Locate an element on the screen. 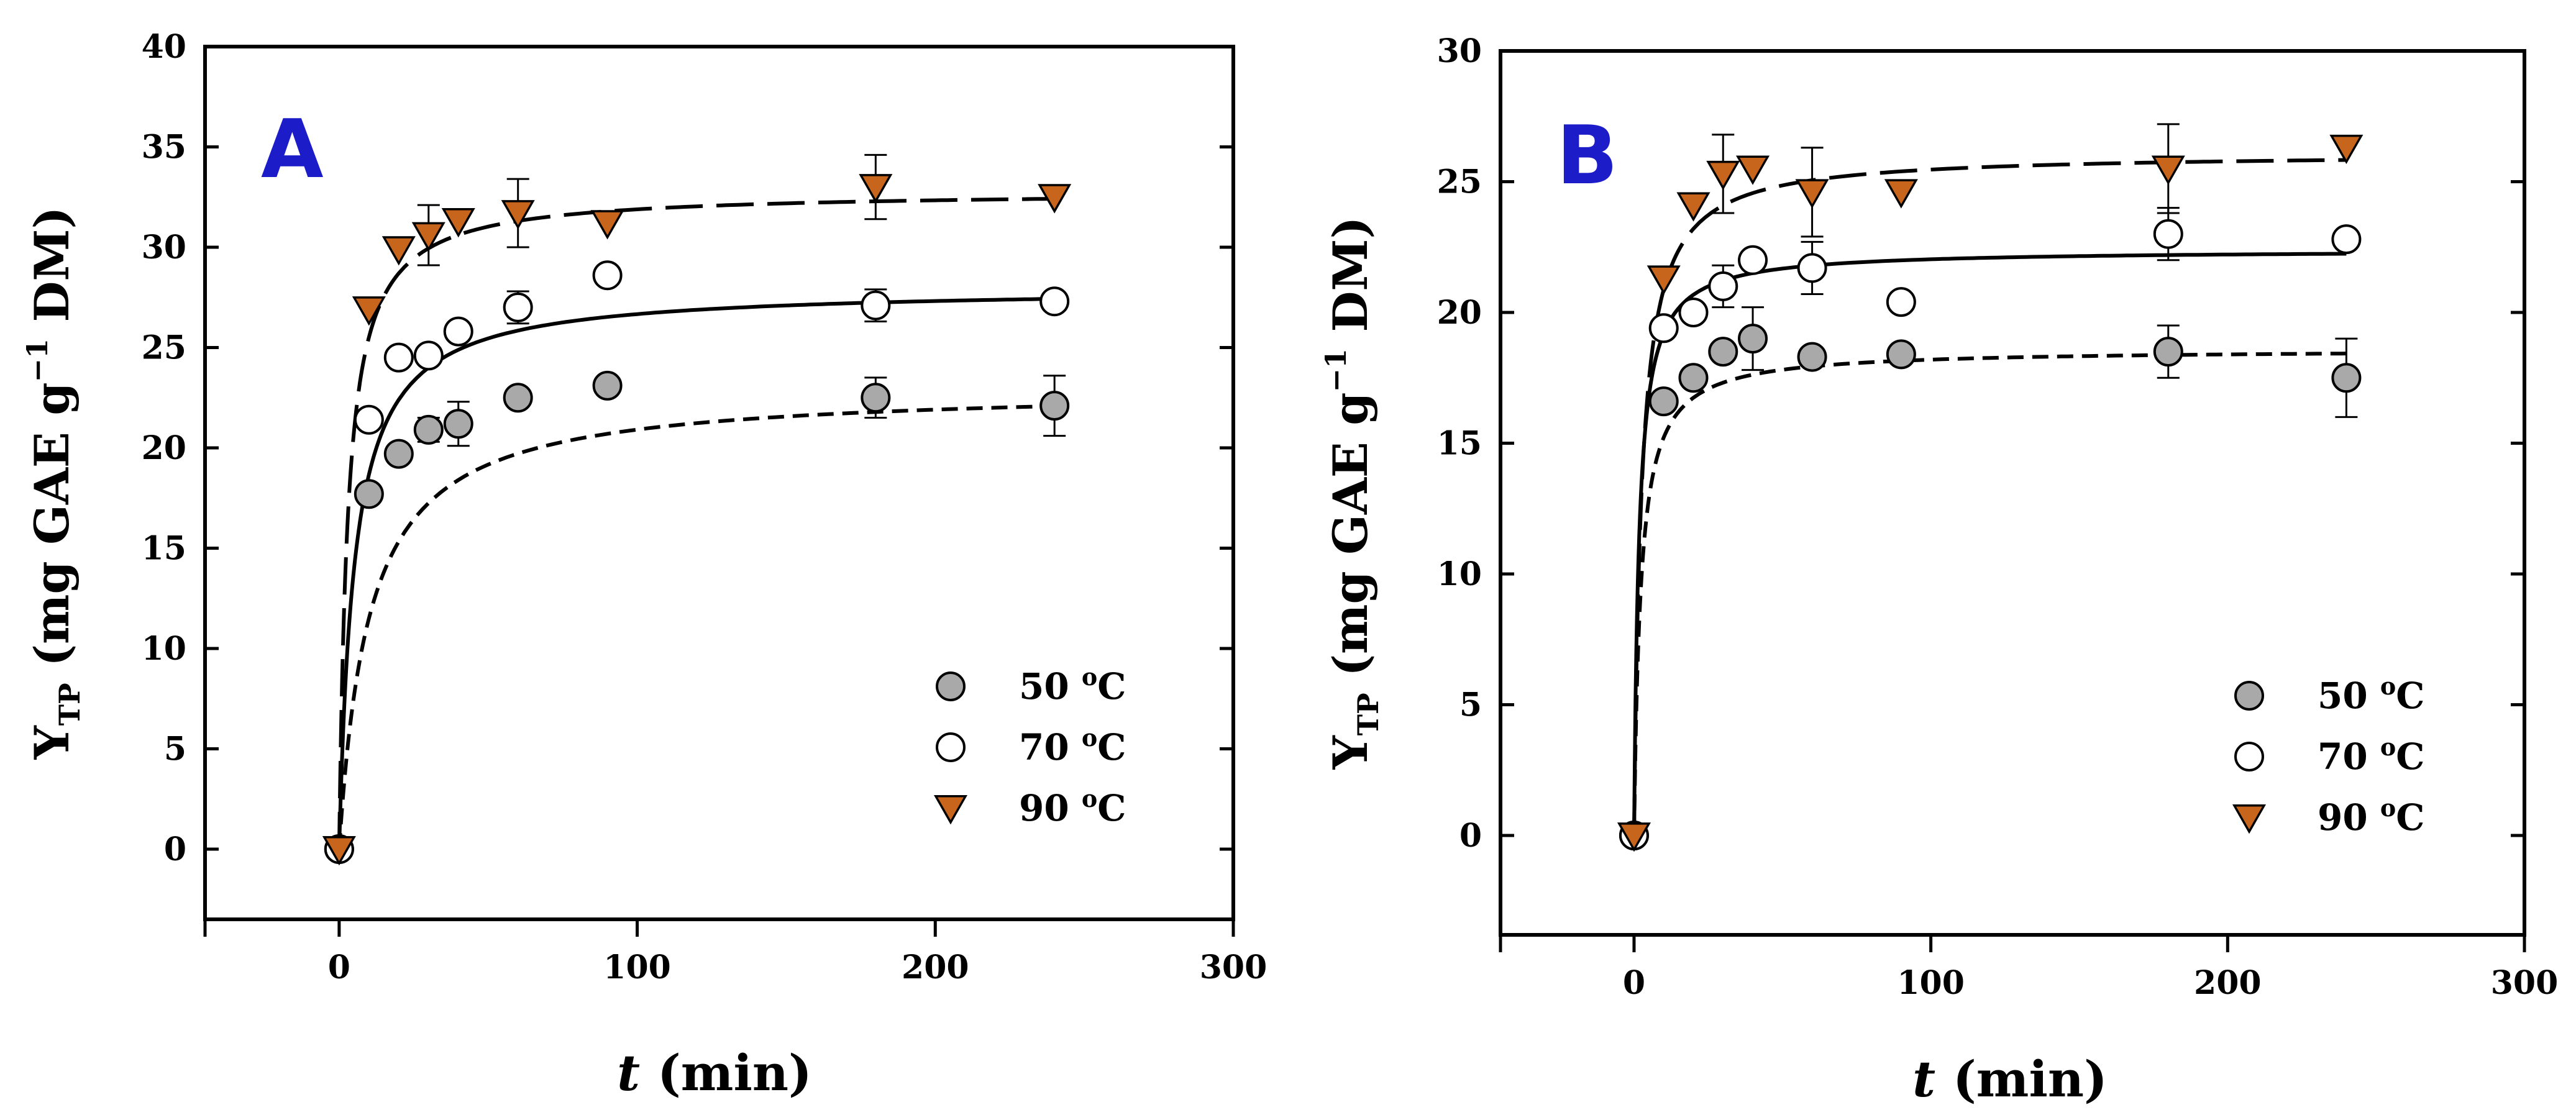 The image size is (2576, 1115). y-label-subscript: TP is located at coordinates (69, 704).